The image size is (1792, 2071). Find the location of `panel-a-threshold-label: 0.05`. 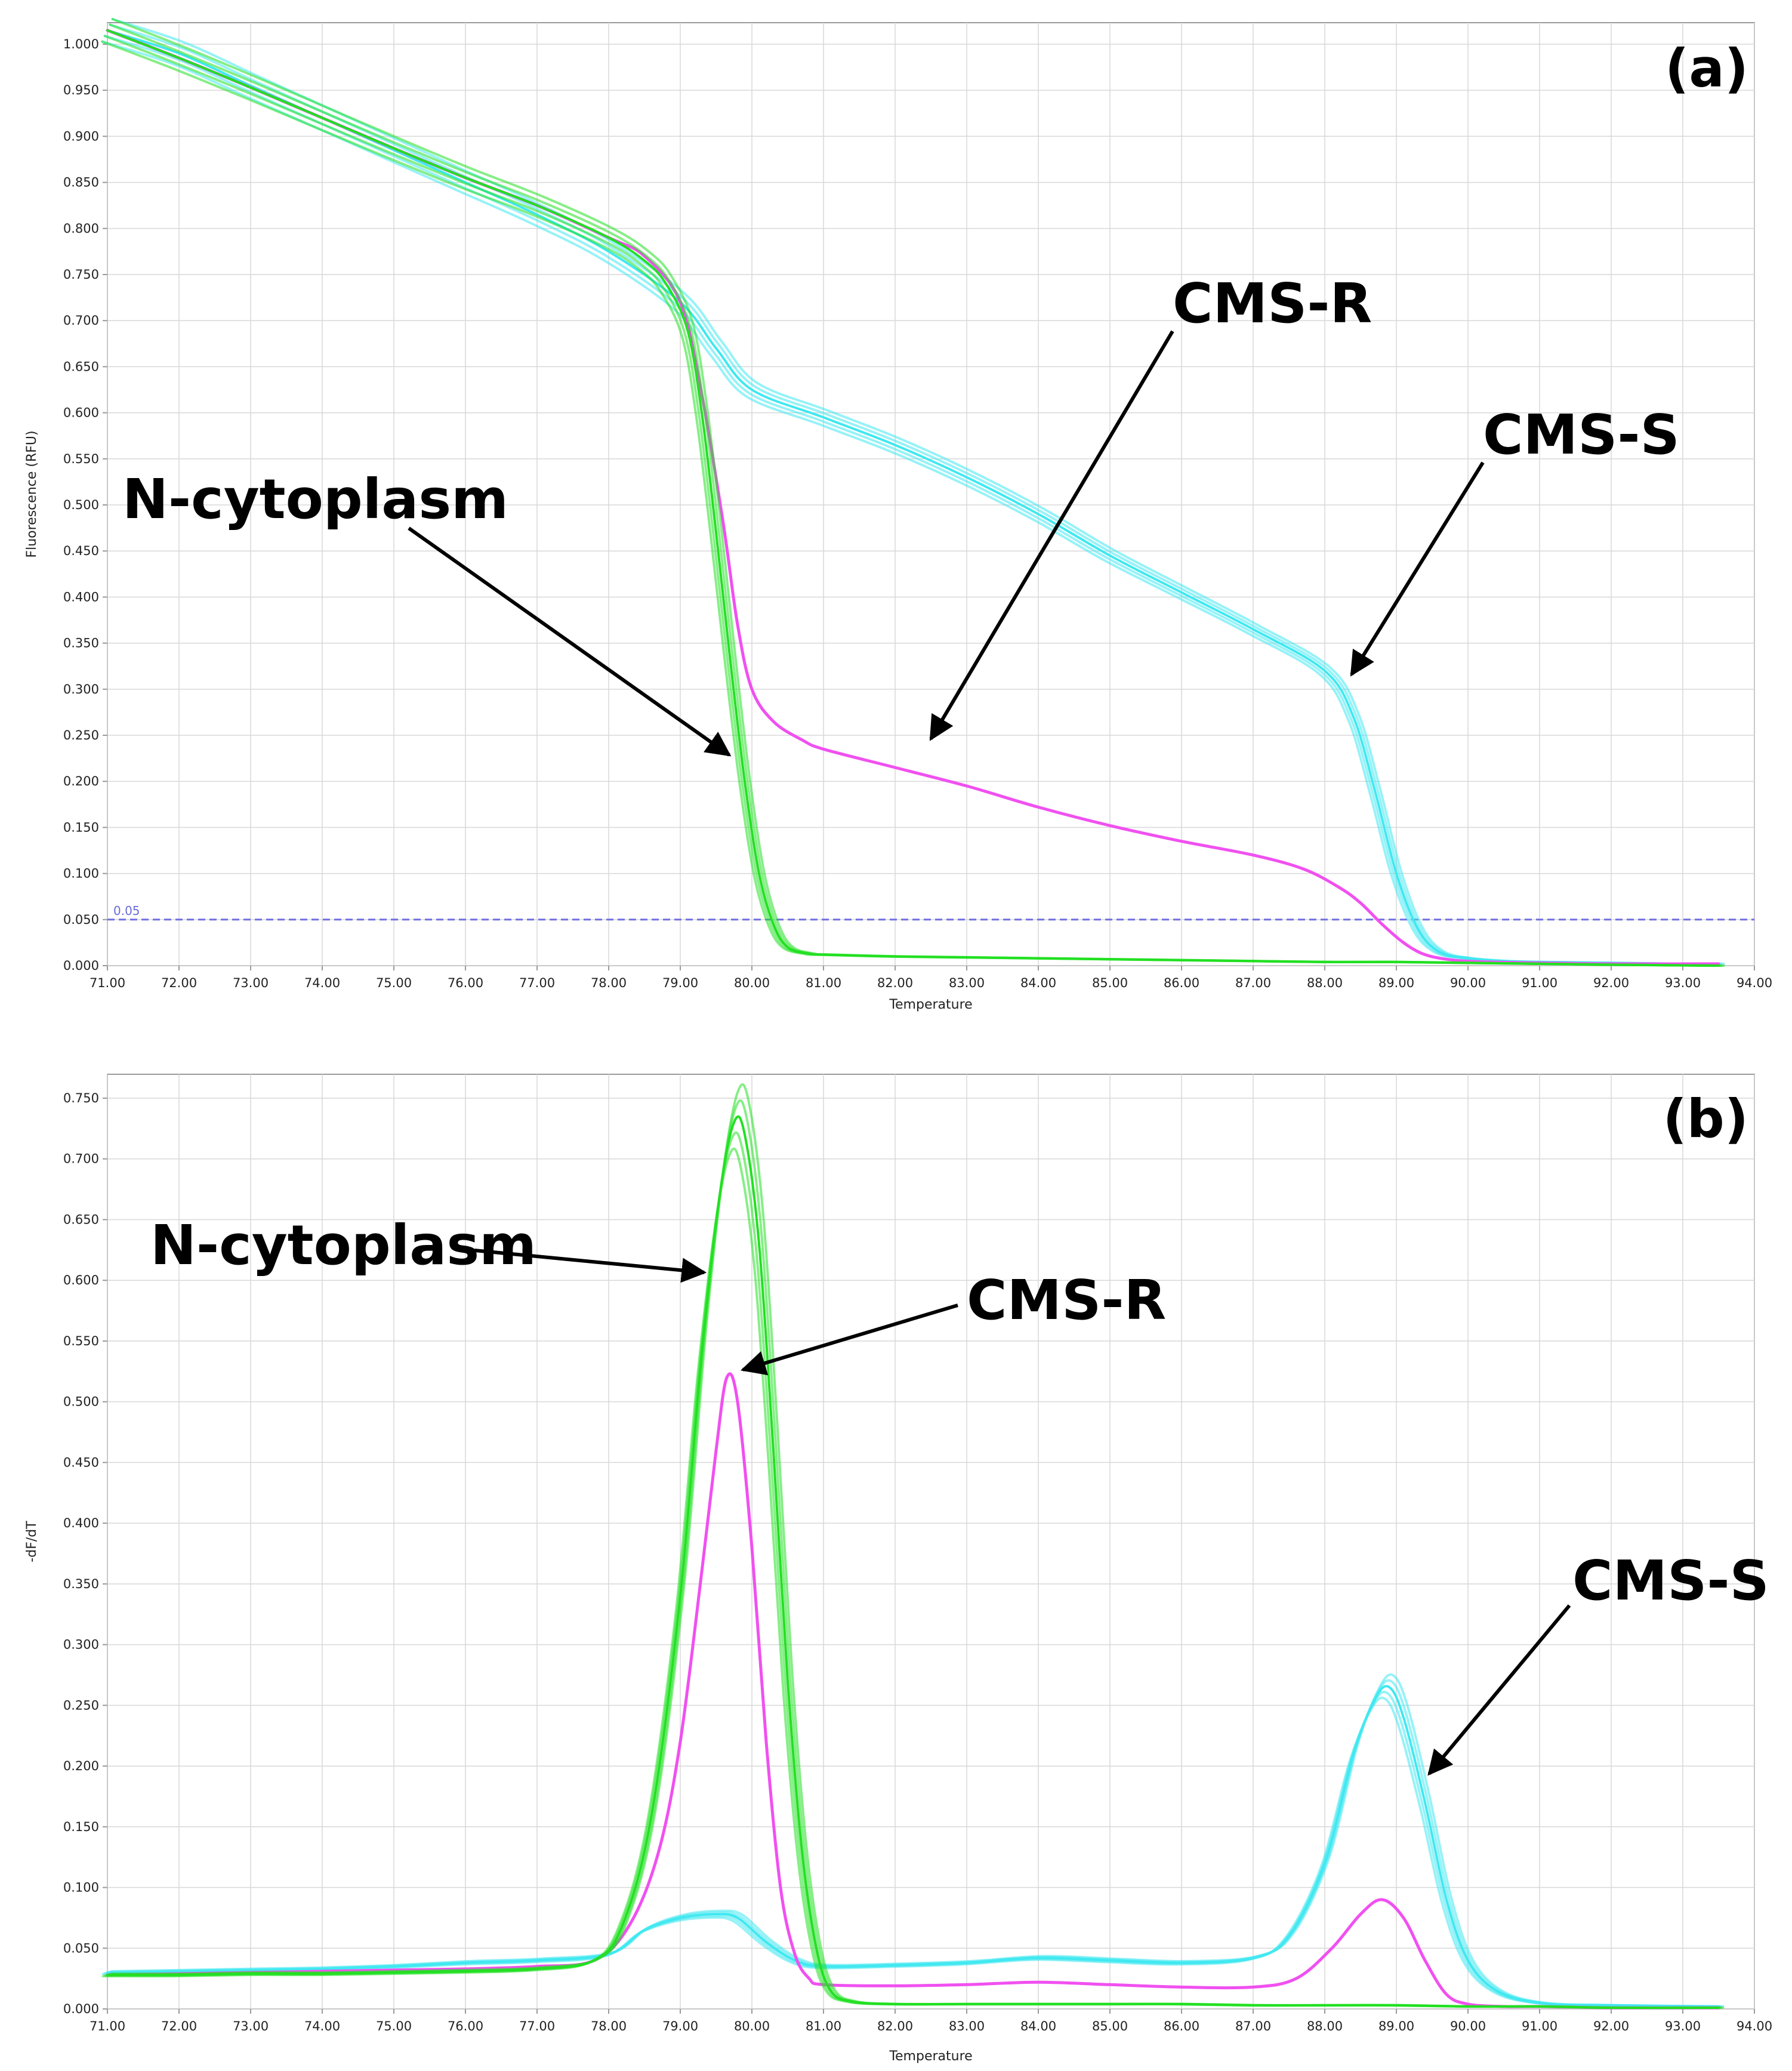

panel-a-threshold-label: 0.05 is located at coordinates (126, 911).